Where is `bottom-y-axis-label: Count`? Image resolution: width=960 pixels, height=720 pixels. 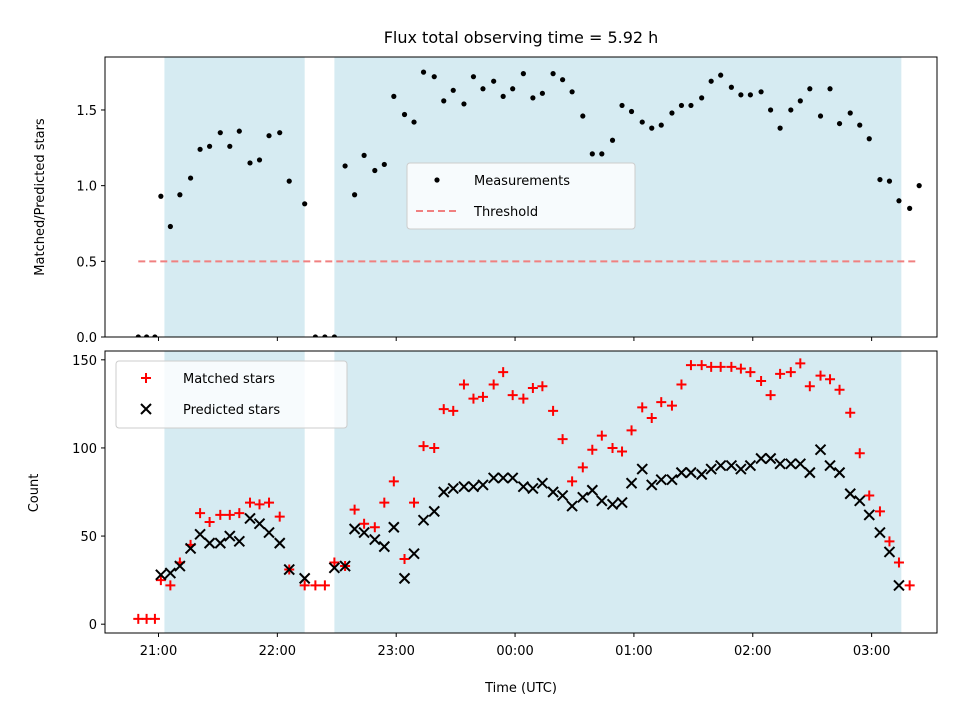
bottom-y-axis-label: Count is located at coordinates (34, 493).